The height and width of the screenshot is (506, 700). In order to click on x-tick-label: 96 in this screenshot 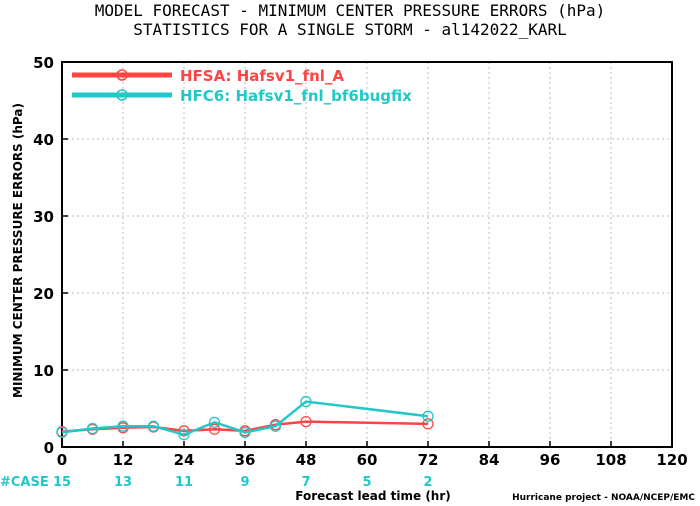, I will do `click(550, 460)`.